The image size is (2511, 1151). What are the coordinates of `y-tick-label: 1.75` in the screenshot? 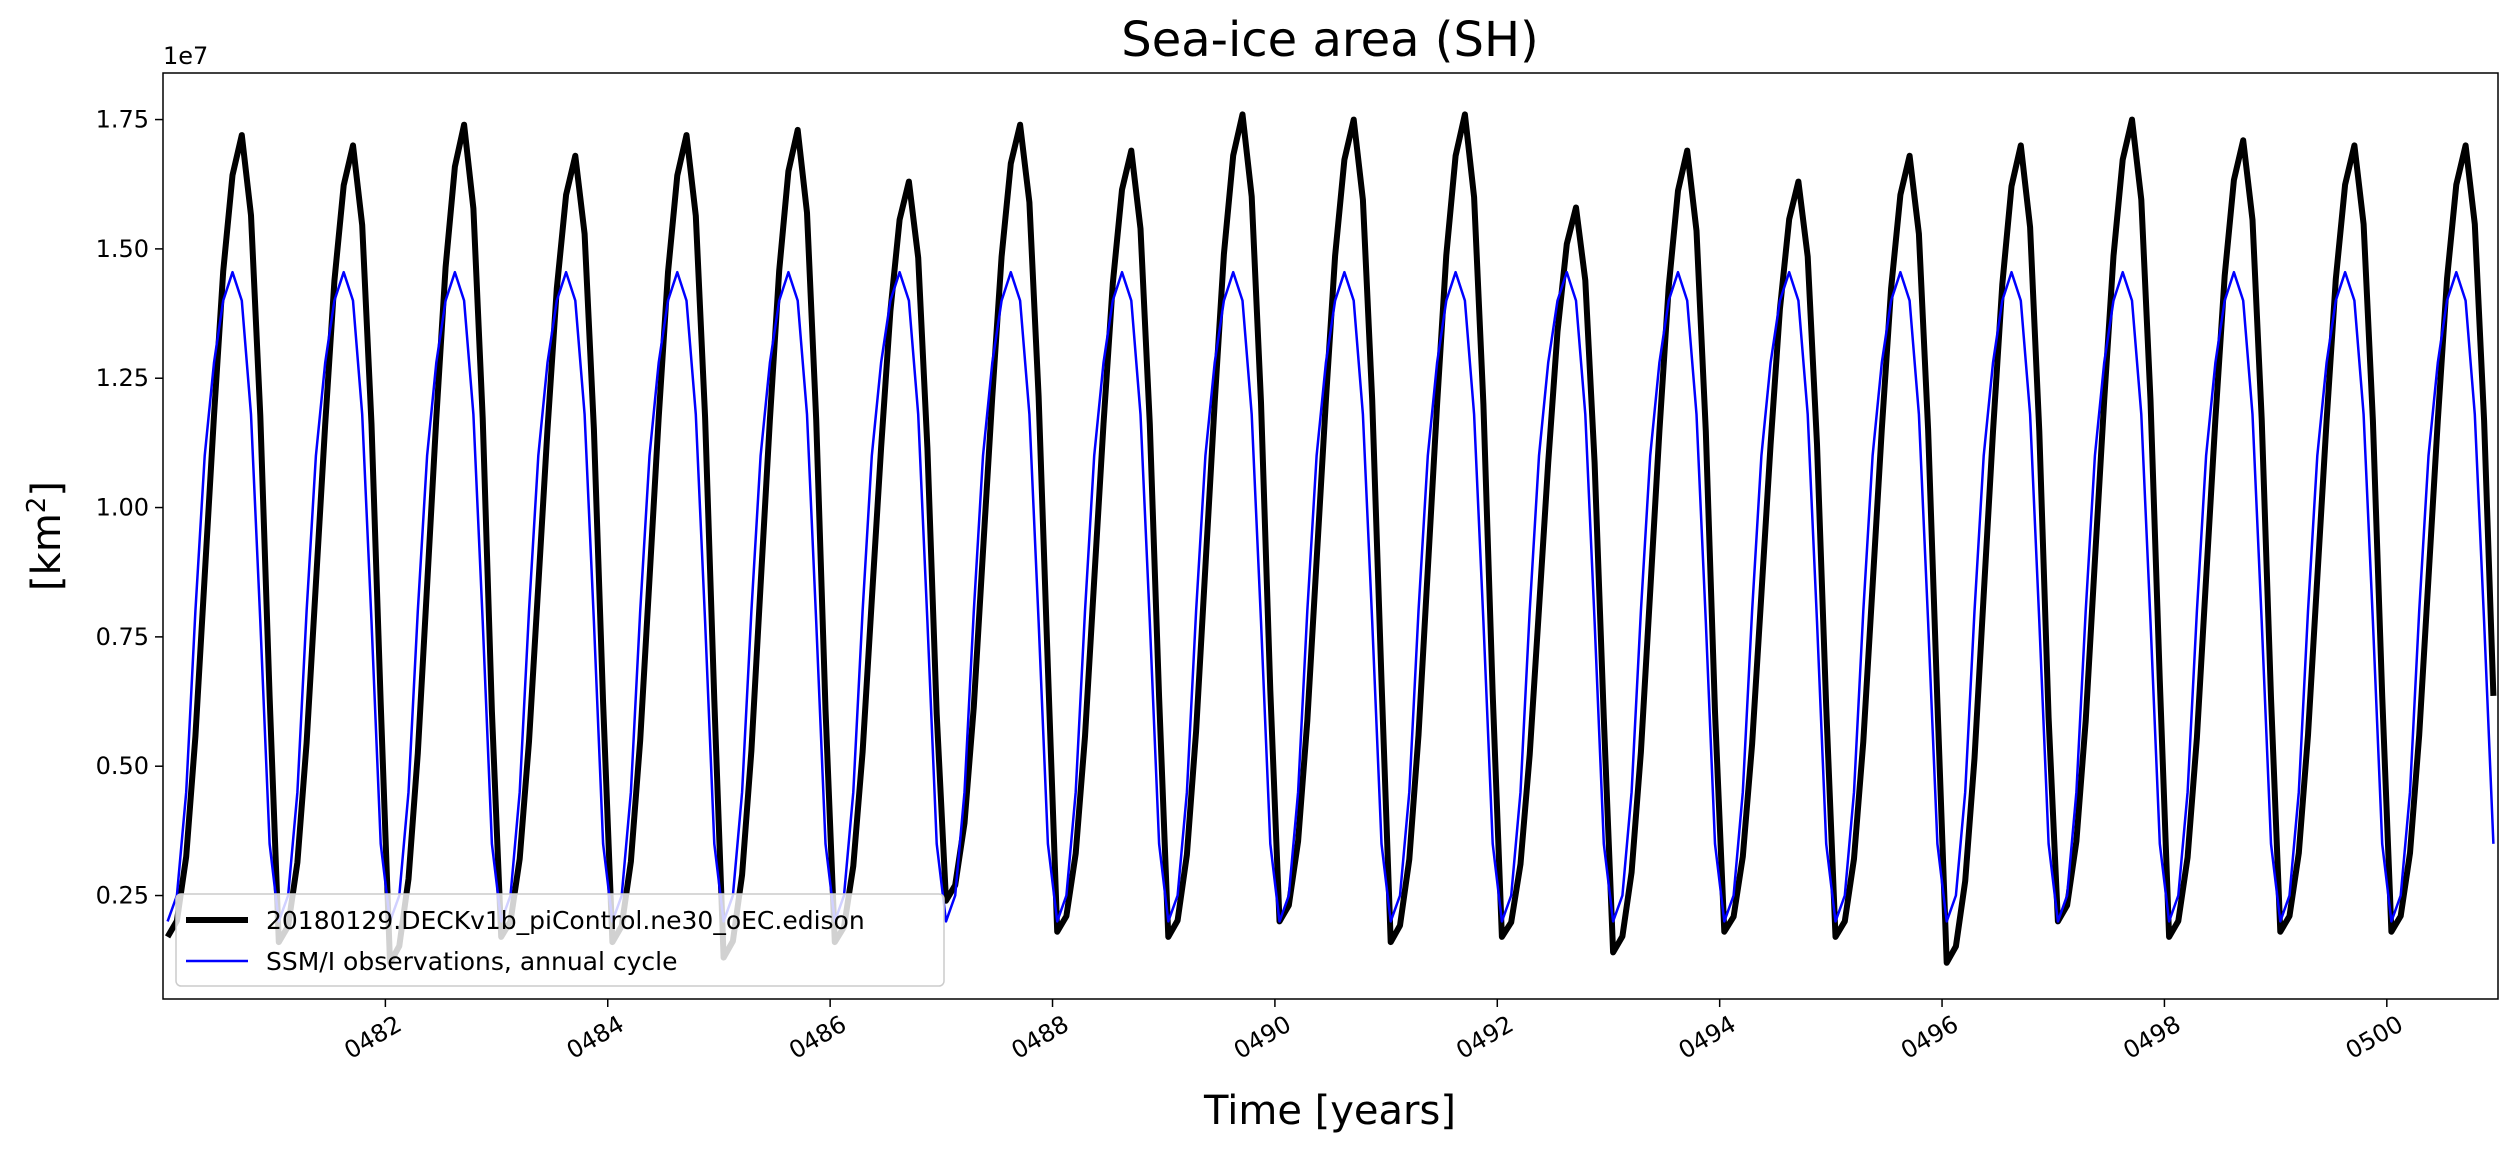 It's located at (122, 120).